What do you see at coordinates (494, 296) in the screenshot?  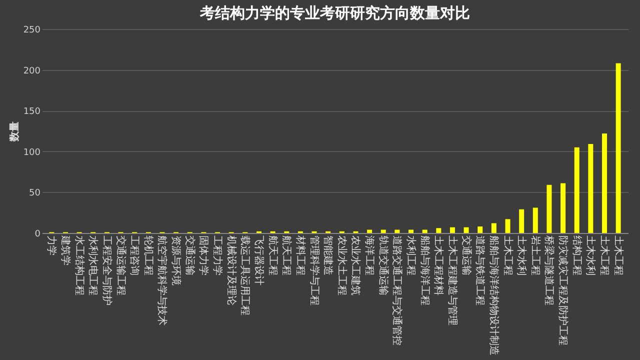 I see `x-tick-label: 船舶与海洋结构物设计制造` at bounding box center [494, 296].